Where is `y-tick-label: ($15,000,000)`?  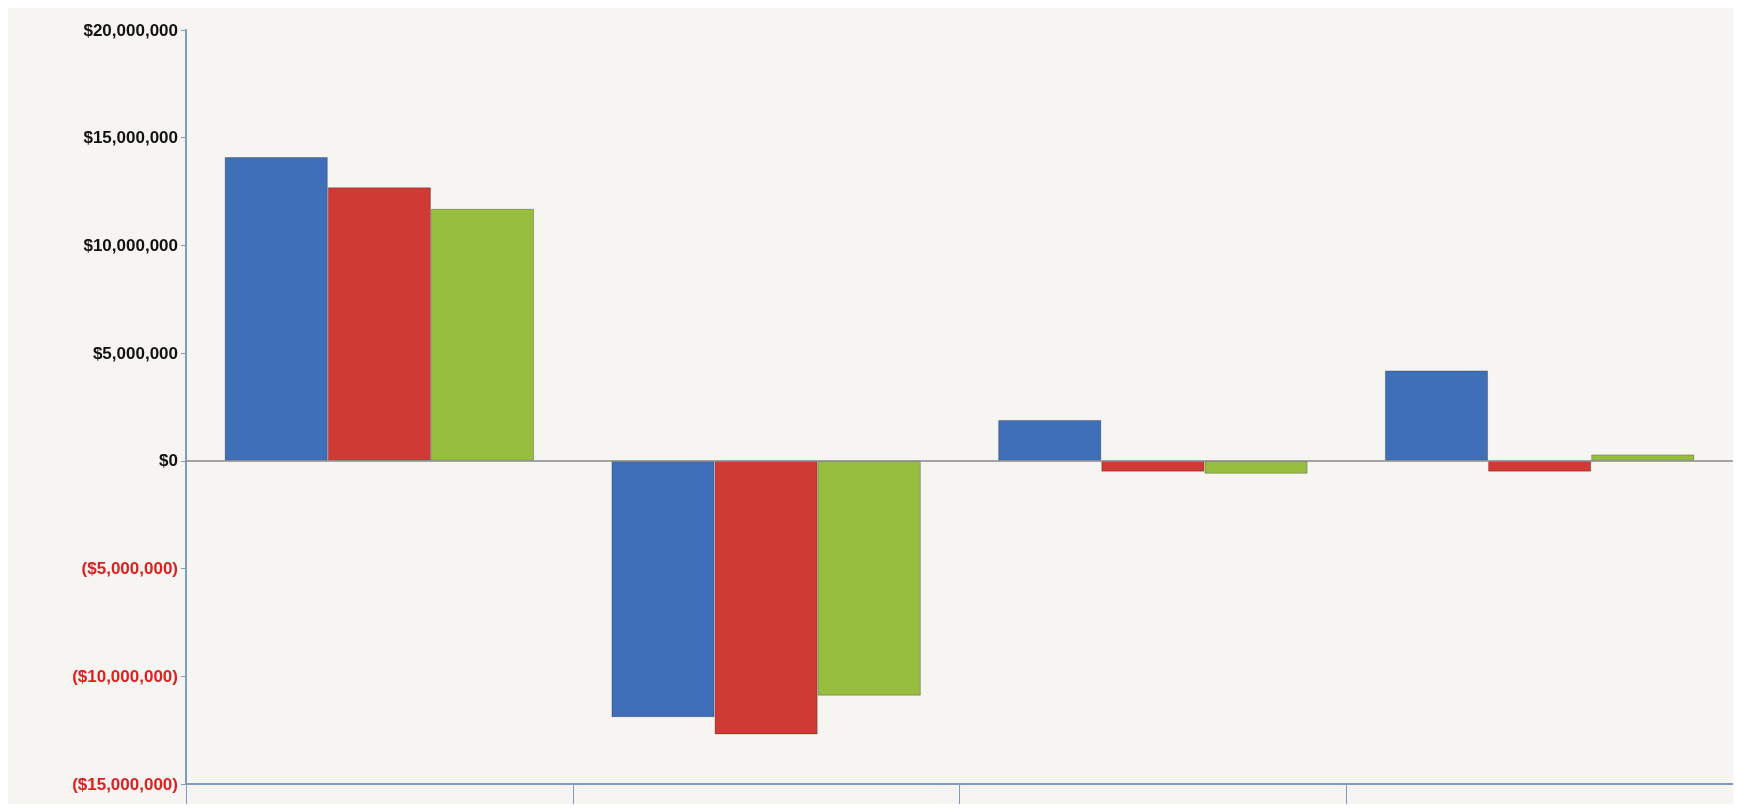 y-tick-label: ($15,000,000) is located at coordinates (125, 784).